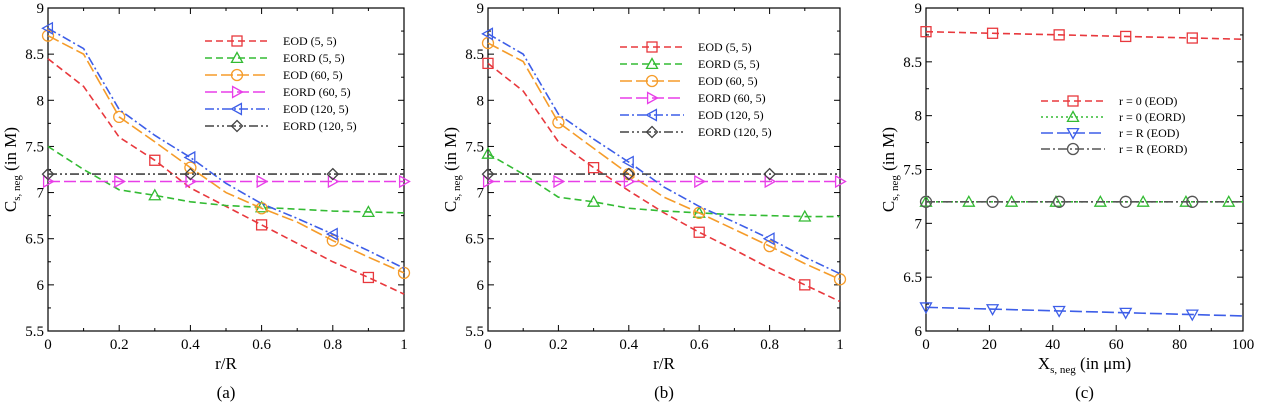 The height and width of the screenshot is (410, 1280). I want to click on panel-label: (b), so click(664, 392).